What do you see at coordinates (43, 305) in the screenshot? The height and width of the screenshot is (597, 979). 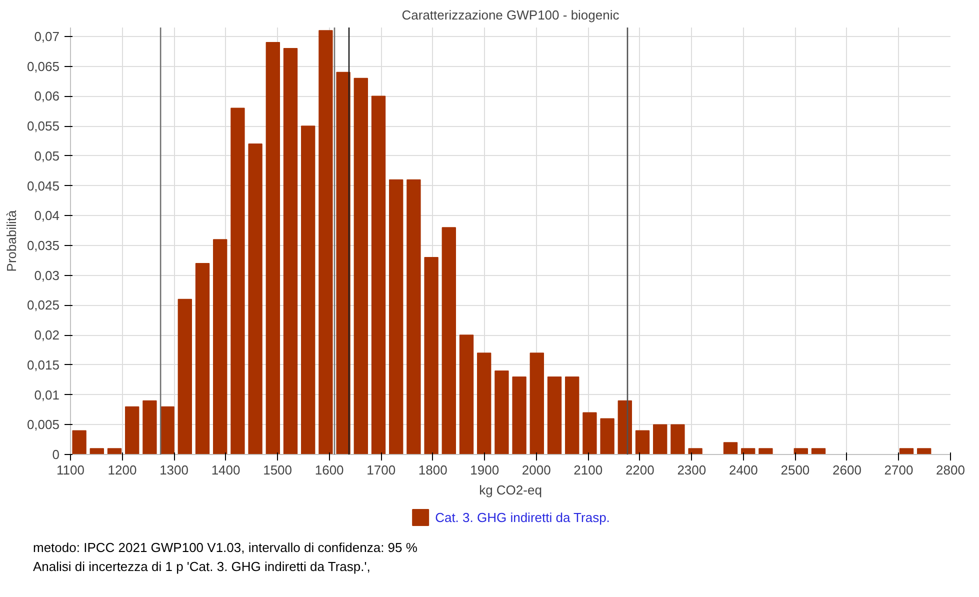 I see `y-tick-label: 0,025` at bounding box center [43, 305].